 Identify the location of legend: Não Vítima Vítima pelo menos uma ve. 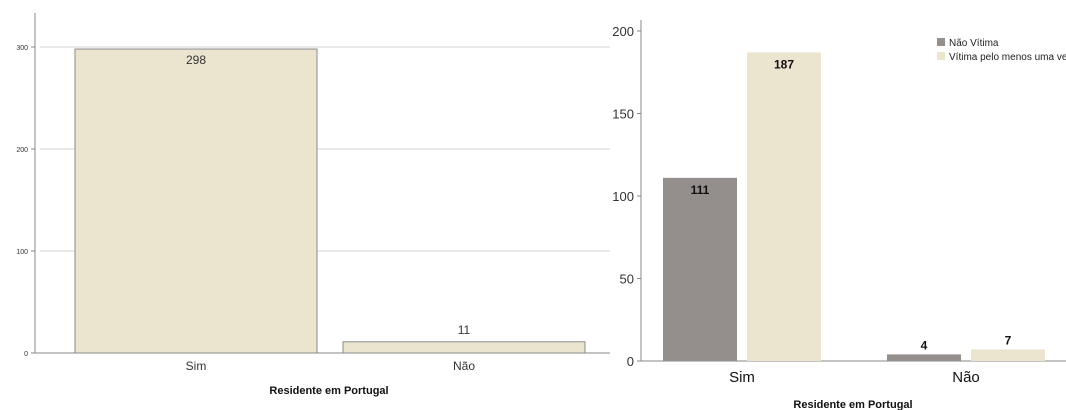
(1001, 50).